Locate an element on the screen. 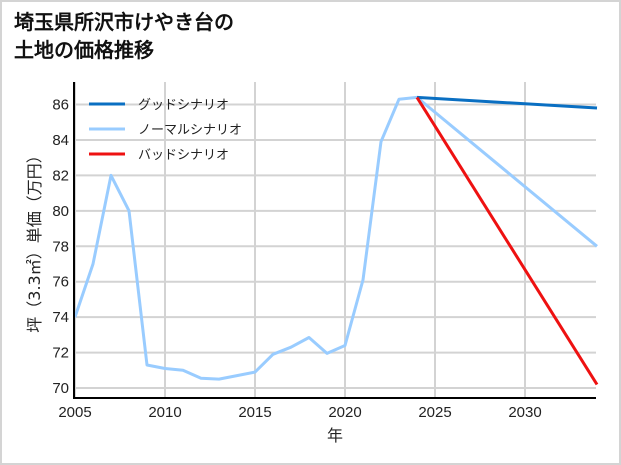 The height and width of the screenshot is (465, 621). x-tick-label: 2010 is located at coordinates (164, 412).